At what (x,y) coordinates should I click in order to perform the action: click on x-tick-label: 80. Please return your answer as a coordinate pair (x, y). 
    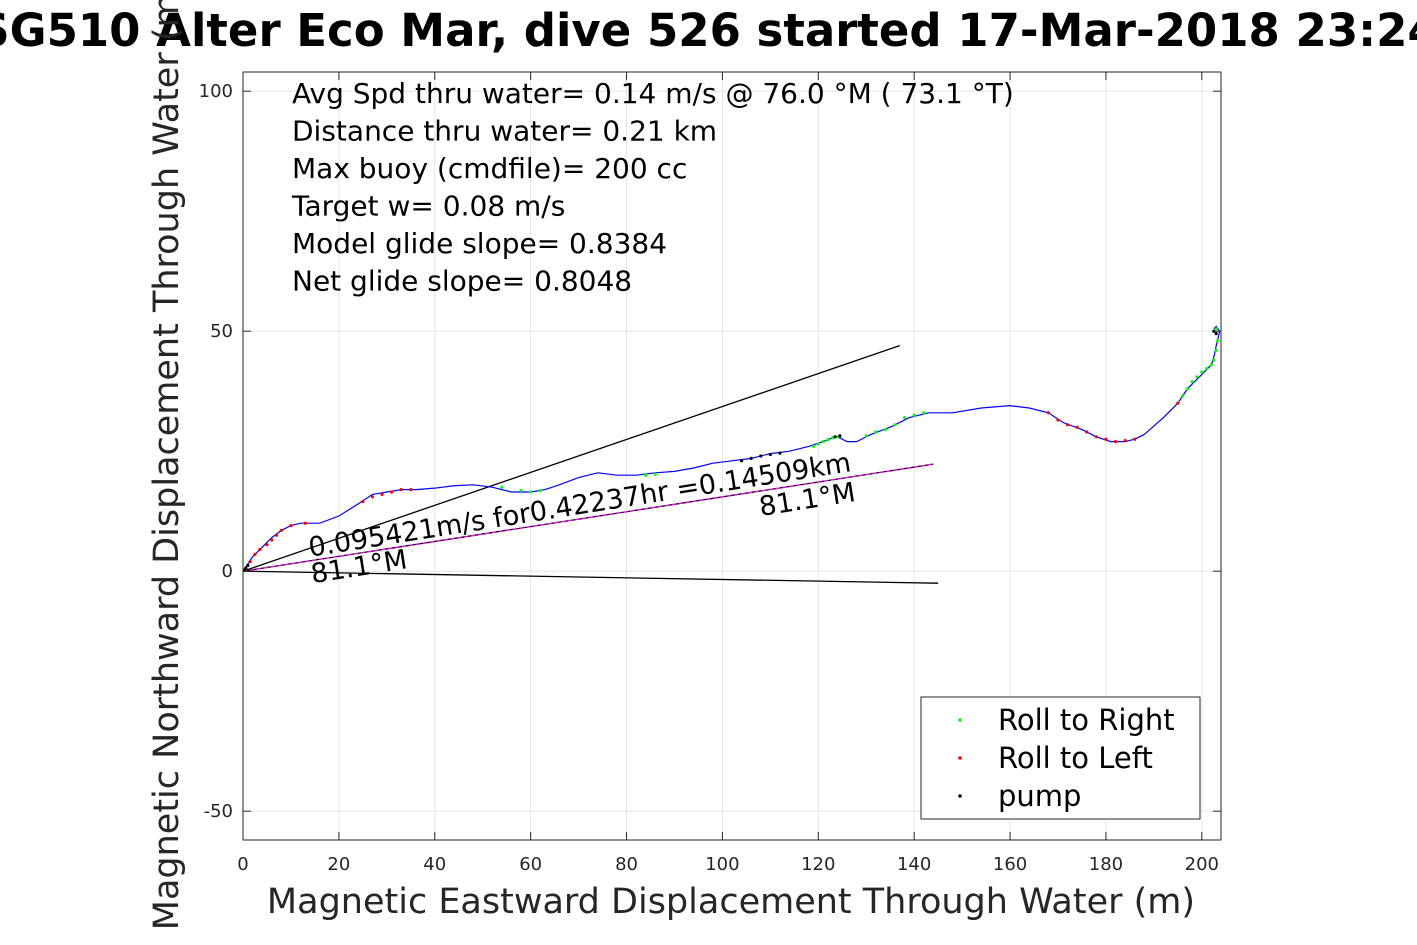
    Looking at the image, I should click on (626, 864).